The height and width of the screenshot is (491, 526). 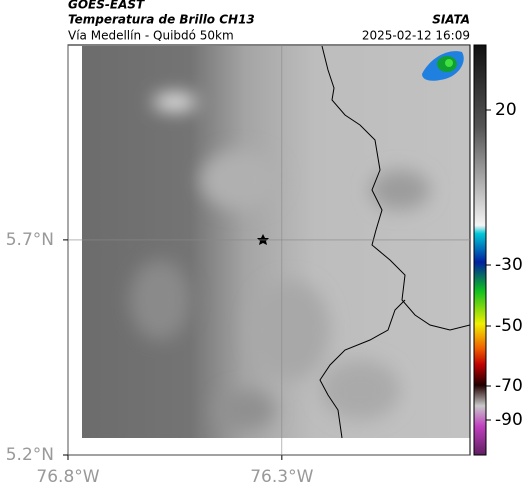 I want to click on subtitle: Vía Medellín - Quibdó 50km, so click(x=151, y=36).